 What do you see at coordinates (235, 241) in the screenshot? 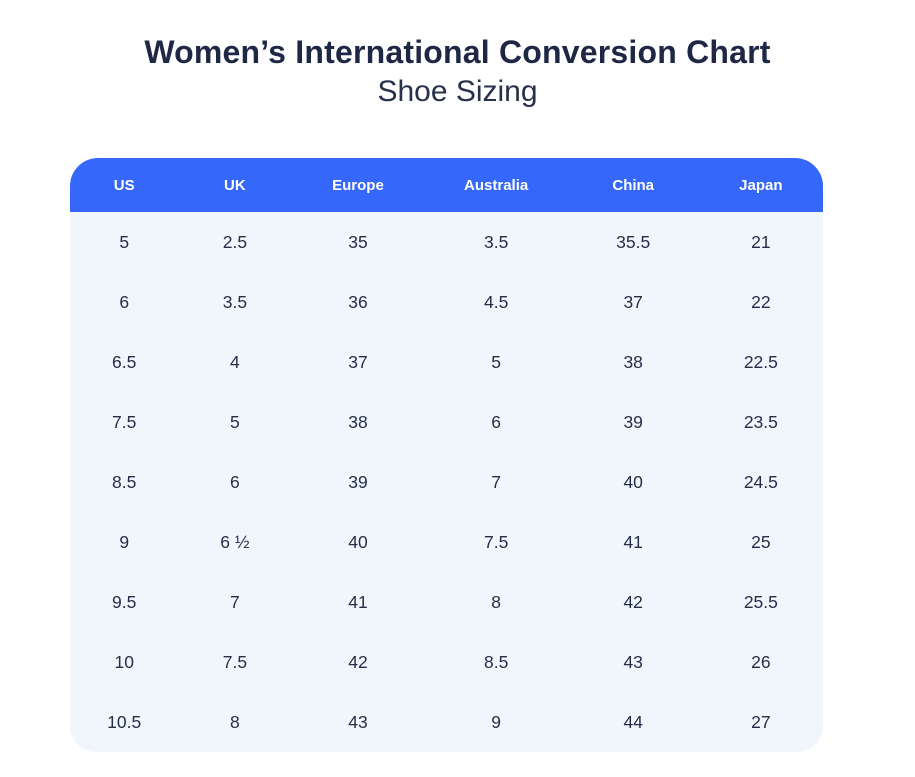
I see `table-cell: 2.5` at bounding box center [235, 241].